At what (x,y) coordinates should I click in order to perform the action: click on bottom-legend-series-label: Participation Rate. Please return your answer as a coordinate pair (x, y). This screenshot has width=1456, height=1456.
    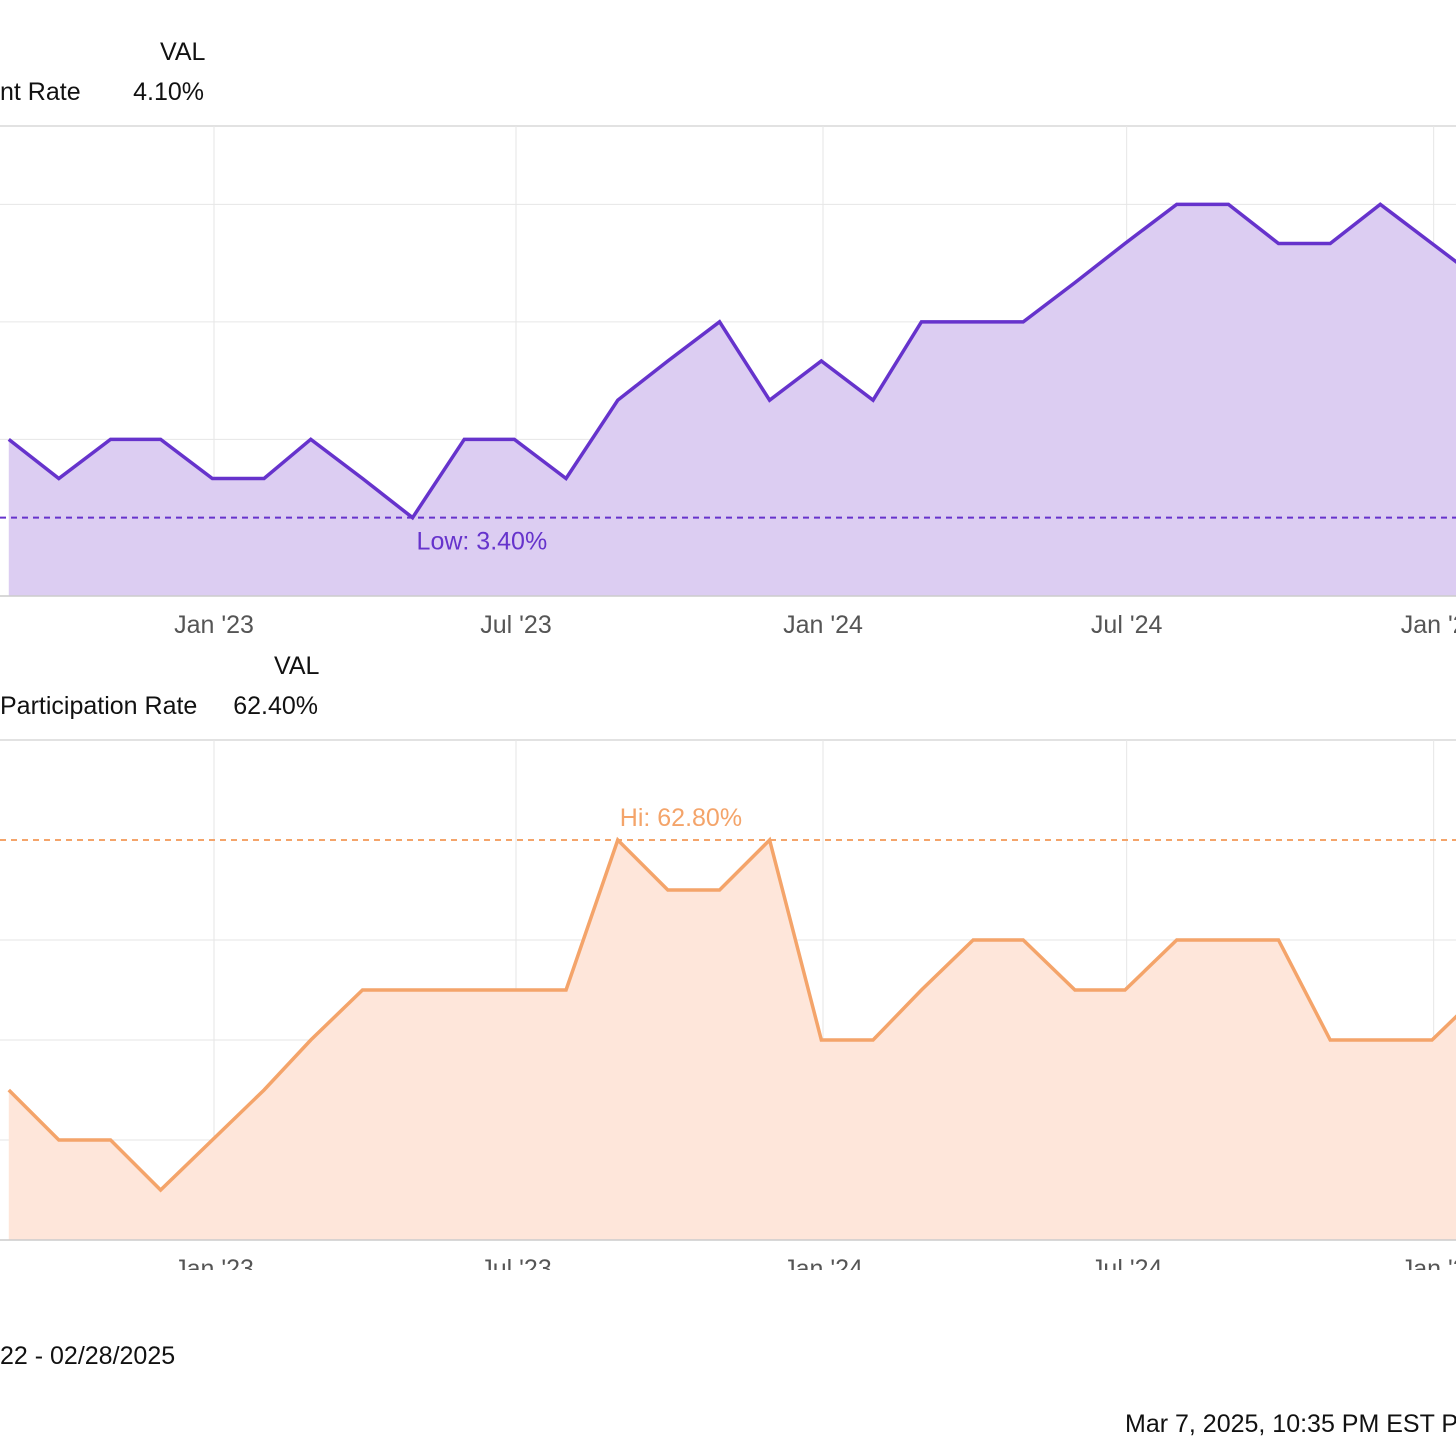
    Looking at the image, I should click on (99, 706).